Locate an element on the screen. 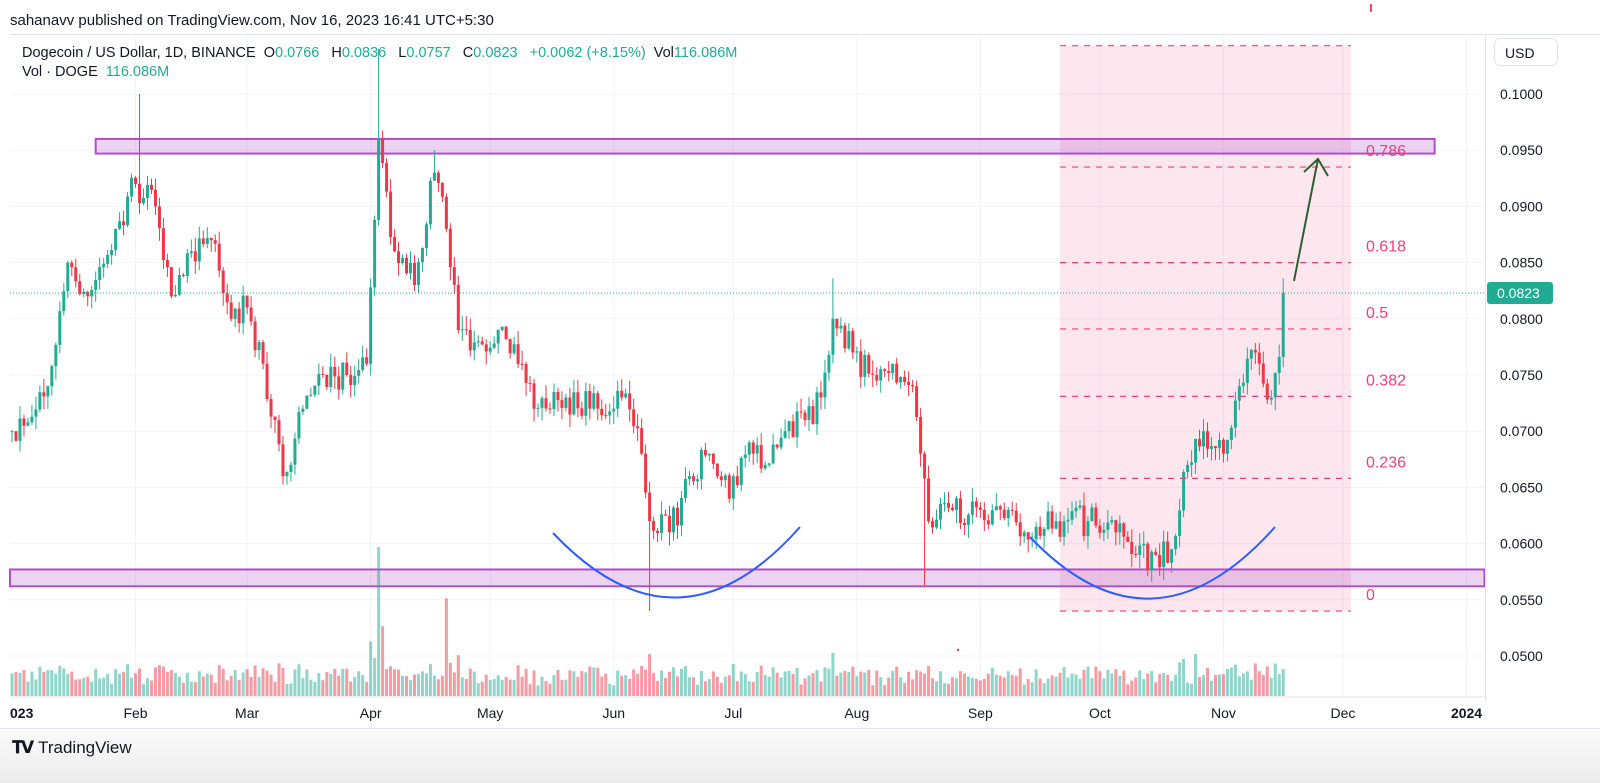 This screenshot has height=783, width=1600. low-value: 0.0757 is located at coordinates (428, 53).